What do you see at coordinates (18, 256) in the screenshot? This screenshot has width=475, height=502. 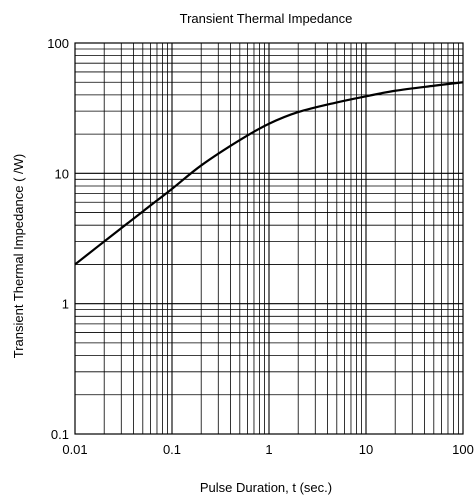 I see `y-axis-label: Transient Thermal Impedance ( /W)` at bounding box center [18, 256].